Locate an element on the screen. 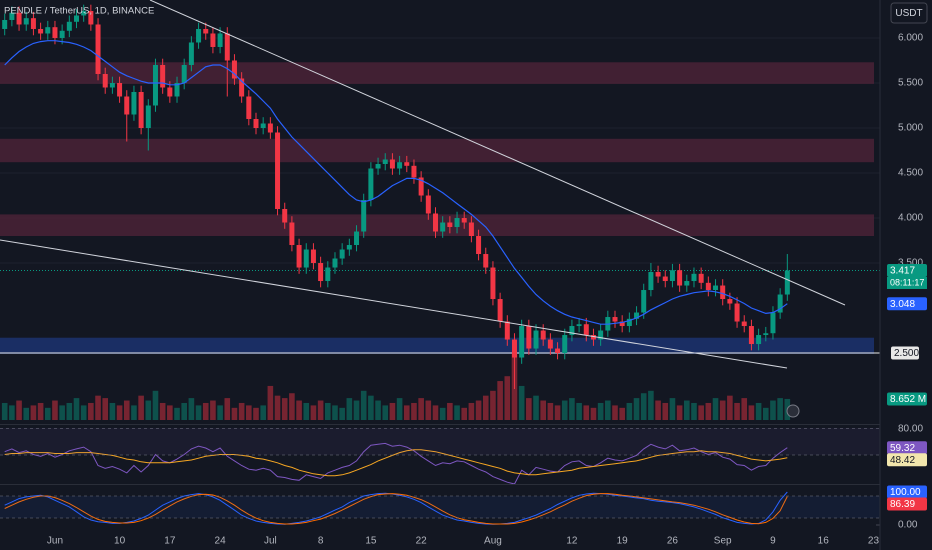 This screenshot has height=550, width=932. y-tick-label: 6.000 is located at coordinates (910, 38).